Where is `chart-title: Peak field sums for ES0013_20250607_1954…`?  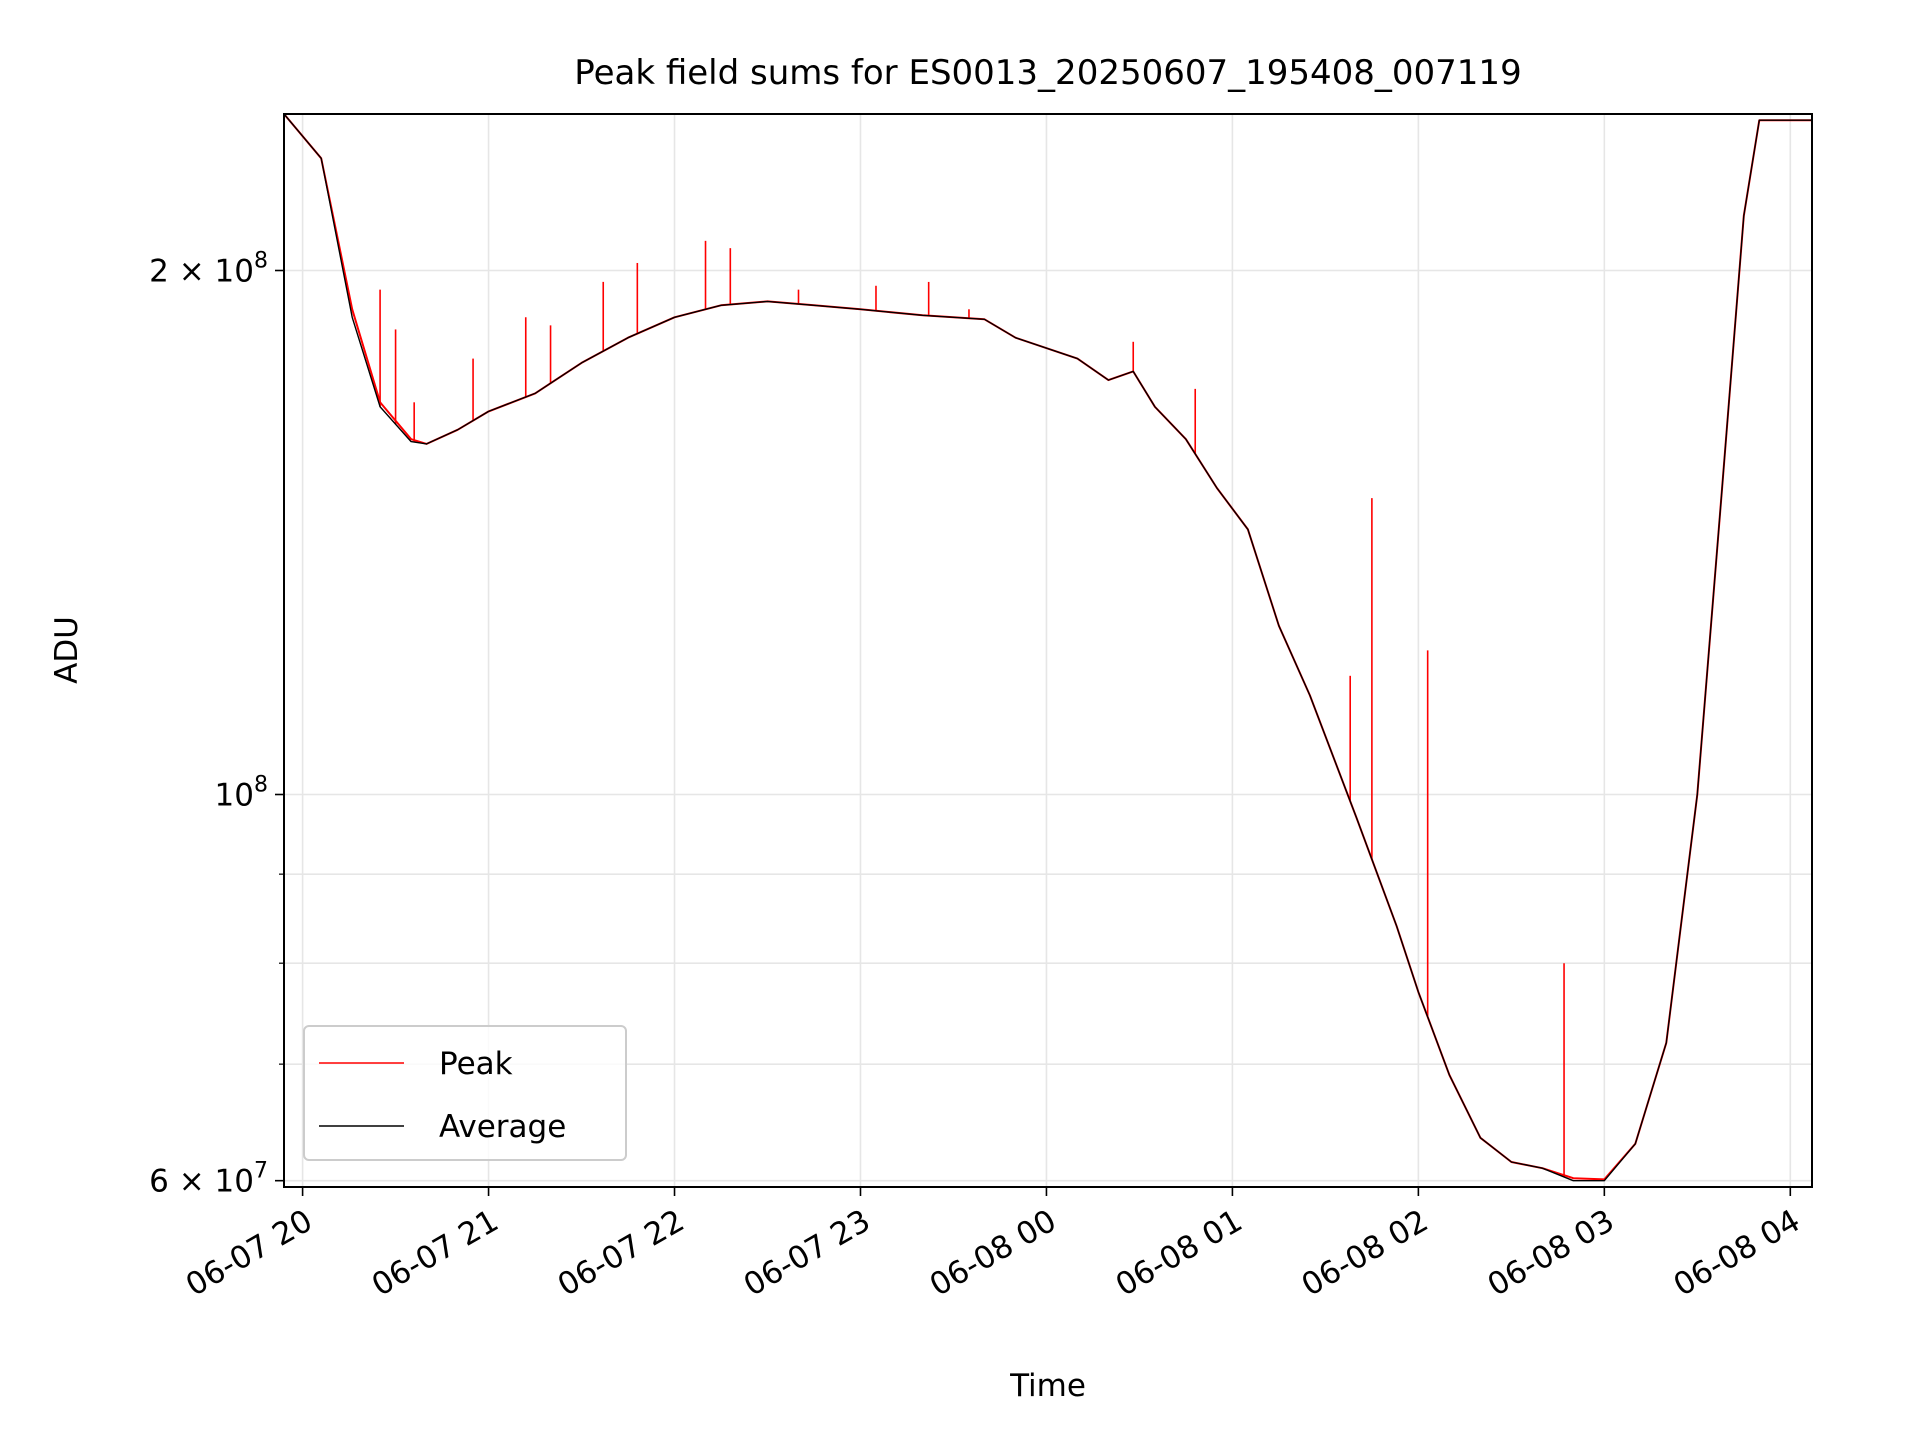
chart-title: Peak field sums for ES0013_20250607_1954… is located at coordinates (1047, 73).